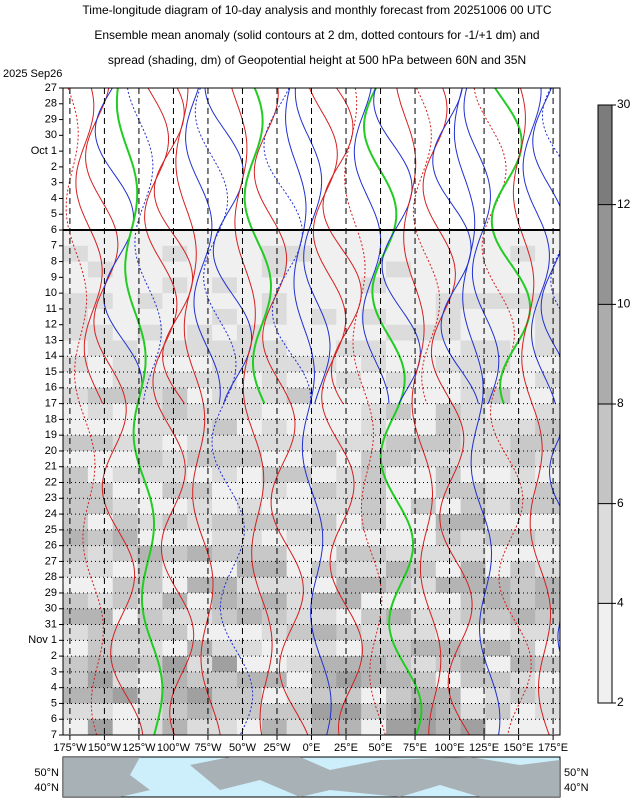 Image resolution: width=634 pixels, height=800 pixels. What do you see at coordinates (51, 609) in the screenshot?
I see `y-tick-label: 30` at bounding box center [51, 609].